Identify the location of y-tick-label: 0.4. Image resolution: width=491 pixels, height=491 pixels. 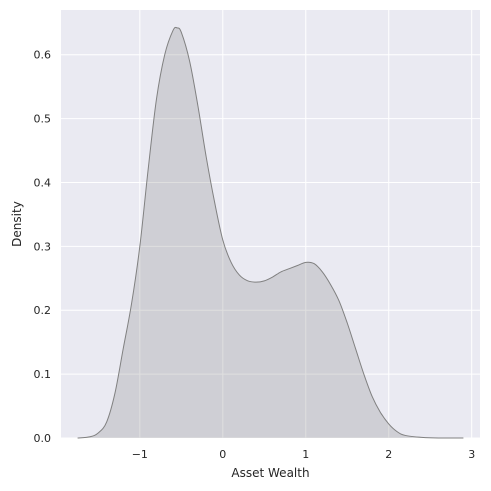
(43, 182).